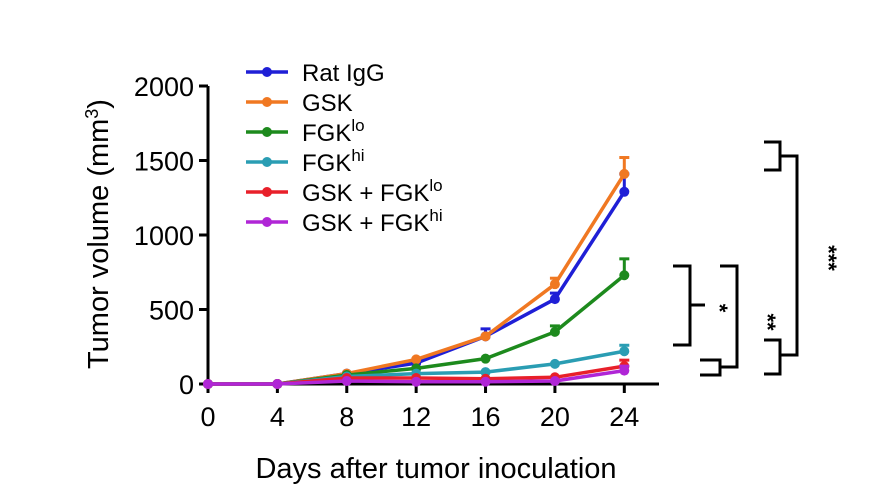  I want to click on legend-label: GSK + FGKhi, so click(372, 221).